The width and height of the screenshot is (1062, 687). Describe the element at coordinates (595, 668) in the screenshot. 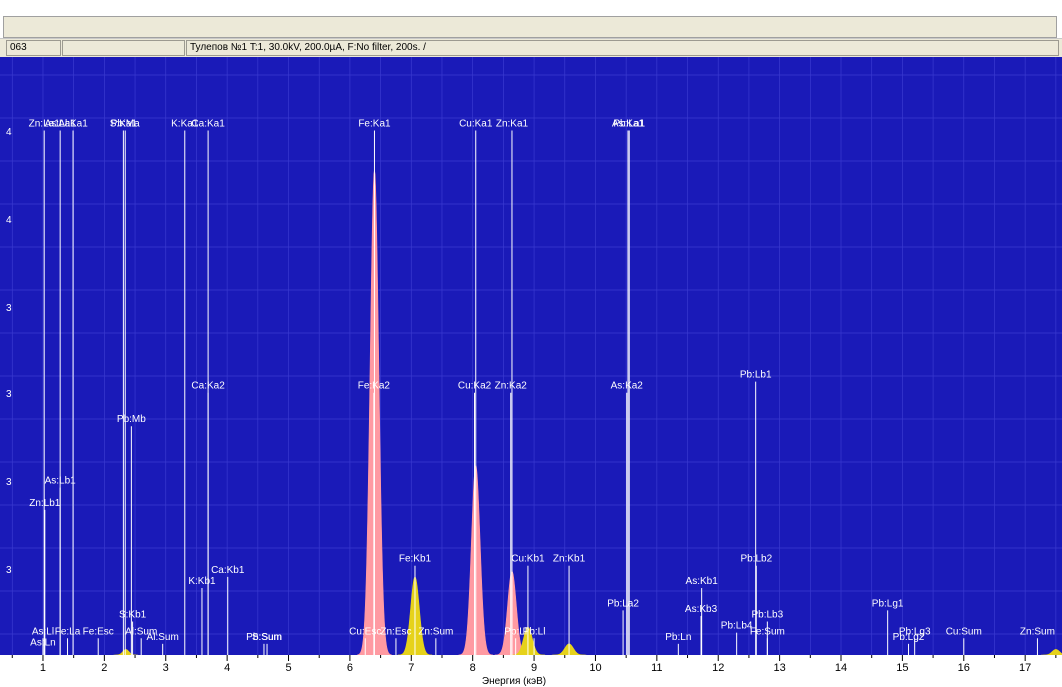

I see `x-tick-label: 10` at that location.